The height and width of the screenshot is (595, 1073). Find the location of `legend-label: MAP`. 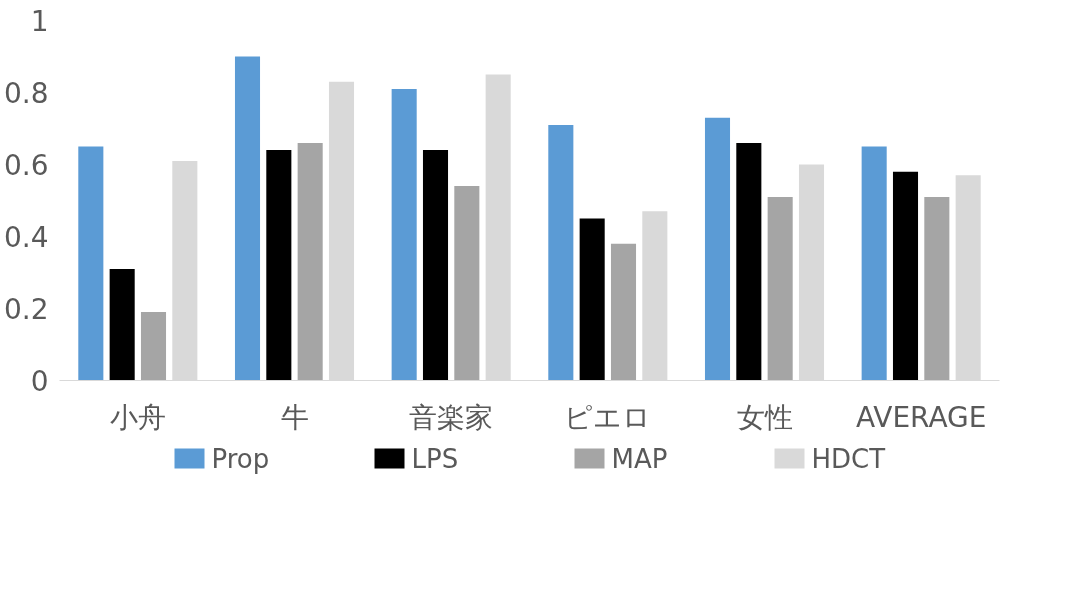

legend-label: MAP is located at coordinates (639, 458).